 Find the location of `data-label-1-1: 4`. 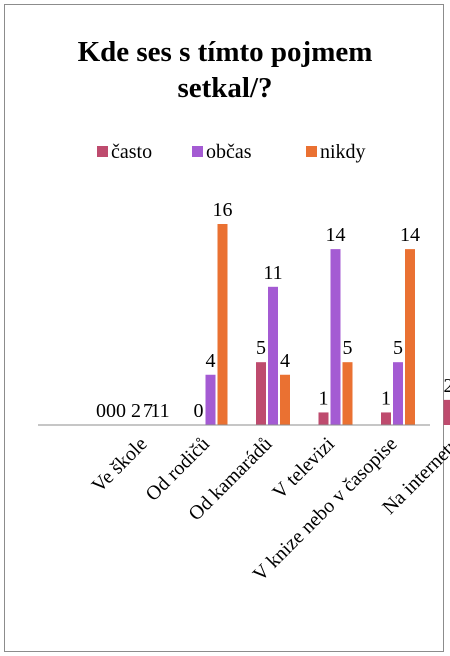

data-label-1-1: 4 is located at coordinates (211, 361).